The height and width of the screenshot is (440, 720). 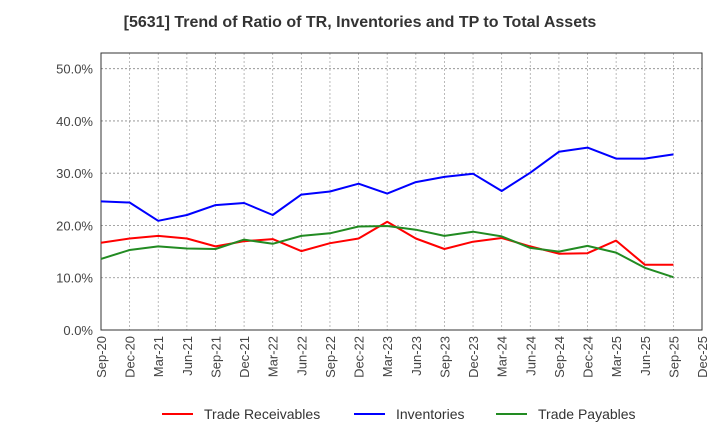 What do you see at coordinates (158, 356) in the screenshot?
I see `x-tick-label: Mar-21` at bounding box center [158, 356].